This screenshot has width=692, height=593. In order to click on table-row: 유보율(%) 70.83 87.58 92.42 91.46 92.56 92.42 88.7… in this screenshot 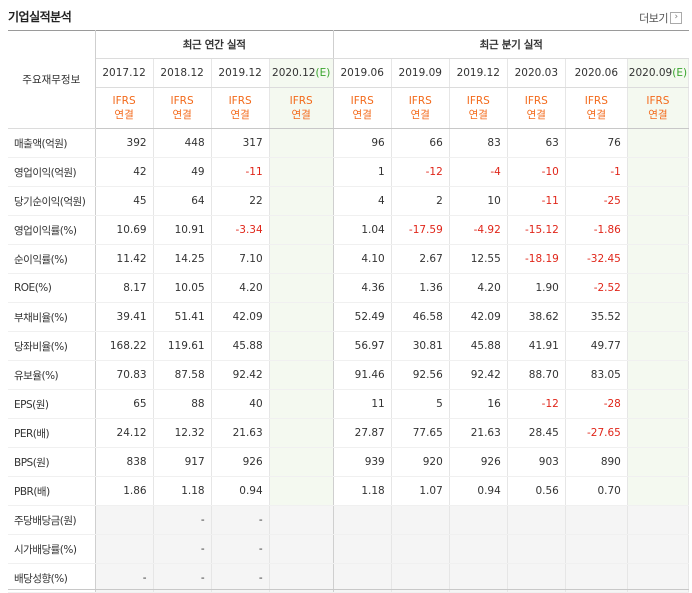, I will do `click(349, 375)`.